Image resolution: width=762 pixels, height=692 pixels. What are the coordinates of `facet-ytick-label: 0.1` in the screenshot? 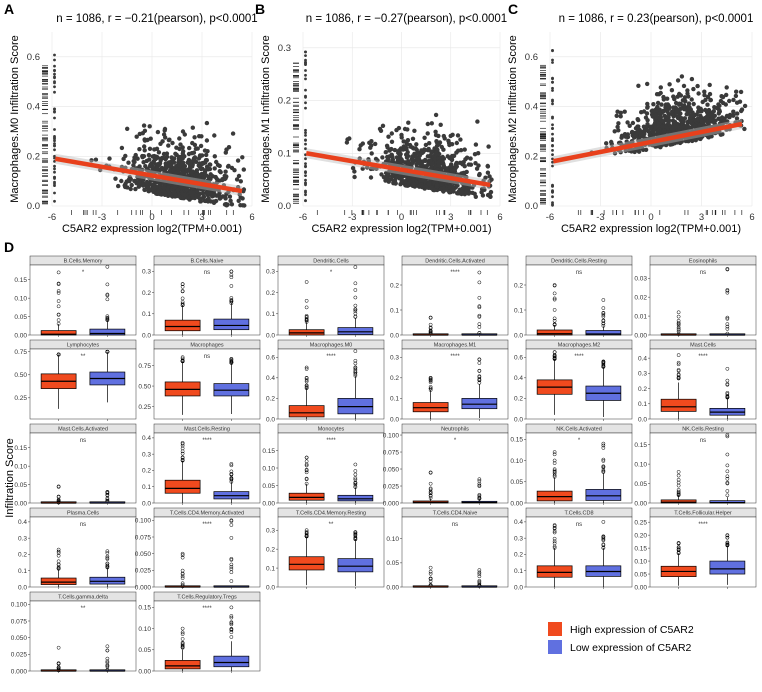 It's located at (394, 399).